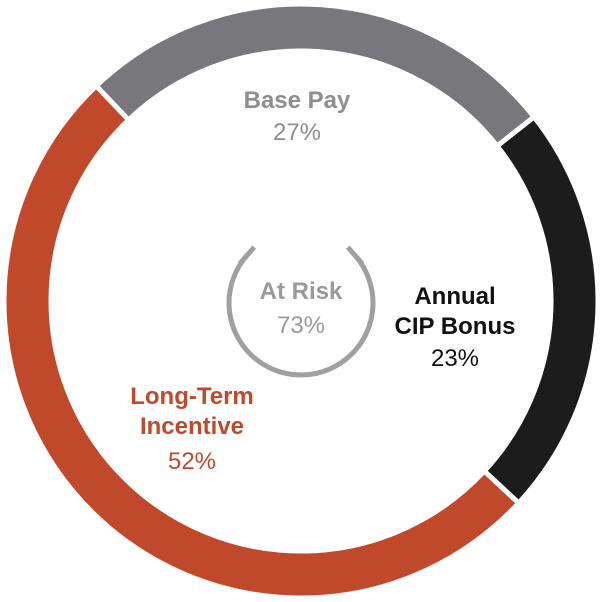 Image resolution: width=602 pixels, height=602 pixels. Describe the element at coordinates (301, 325) in the screenshot. I see `center-value-label: 73%` at that location.